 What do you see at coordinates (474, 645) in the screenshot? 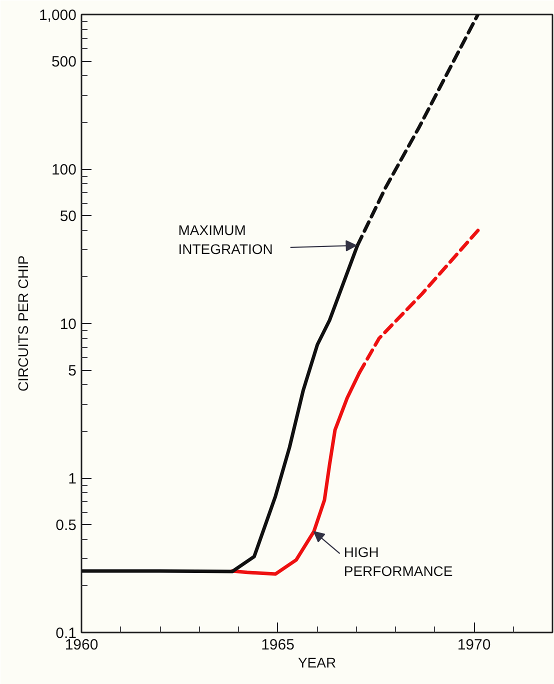
I see `x-tick-label: 1970` at bounding box center [474, 645].